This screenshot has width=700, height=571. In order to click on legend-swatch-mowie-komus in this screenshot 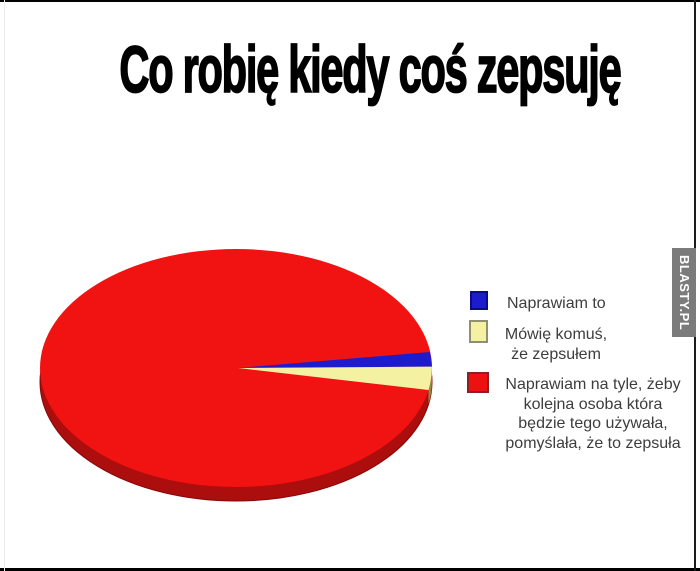, I will do `click(478, 331)`.